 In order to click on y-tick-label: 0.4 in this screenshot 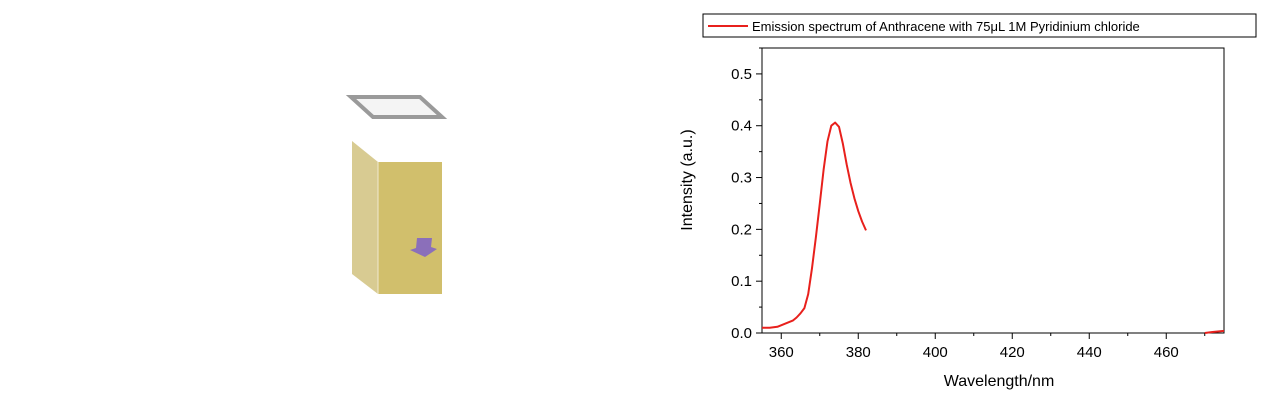, I will do `click(741, 126)`.